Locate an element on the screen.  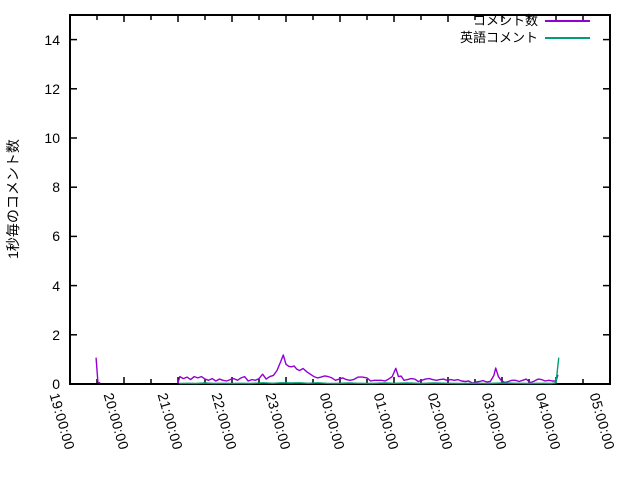
y-tick-label: 0 is located at coordinates (56, 384).